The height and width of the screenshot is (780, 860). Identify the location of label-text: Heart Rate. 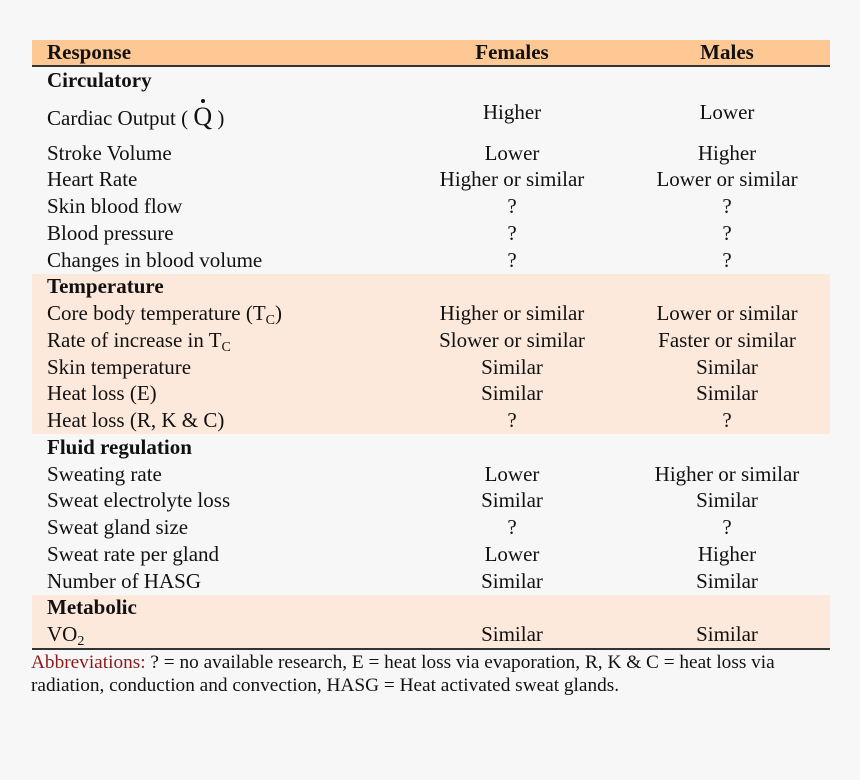
(92, 179).